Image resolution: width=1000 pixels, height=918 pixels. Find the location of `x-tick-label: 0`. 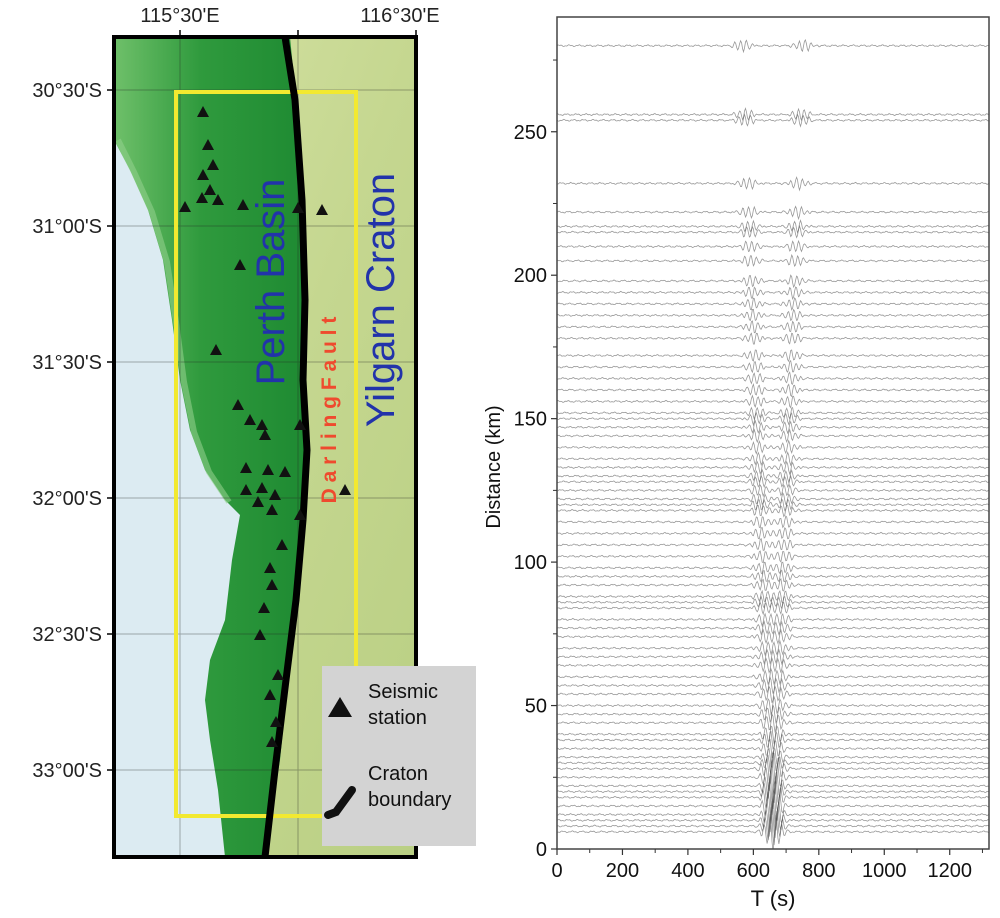

x-tick-label: 0 is located at coordinates (556, 871).